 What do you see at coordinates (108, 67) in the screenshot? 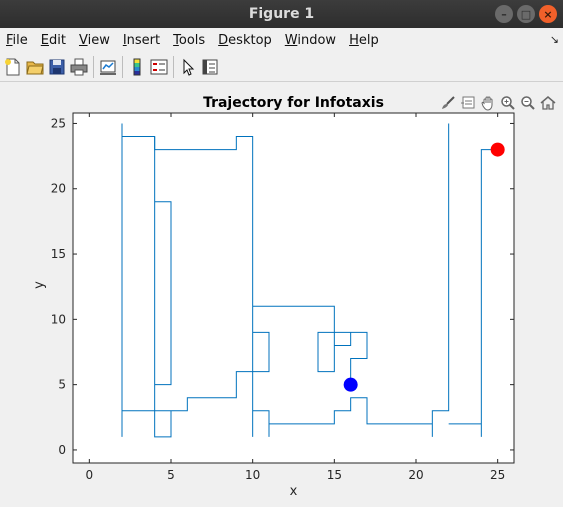
I see `link-plot-icon` at bounding box center [108, 67].